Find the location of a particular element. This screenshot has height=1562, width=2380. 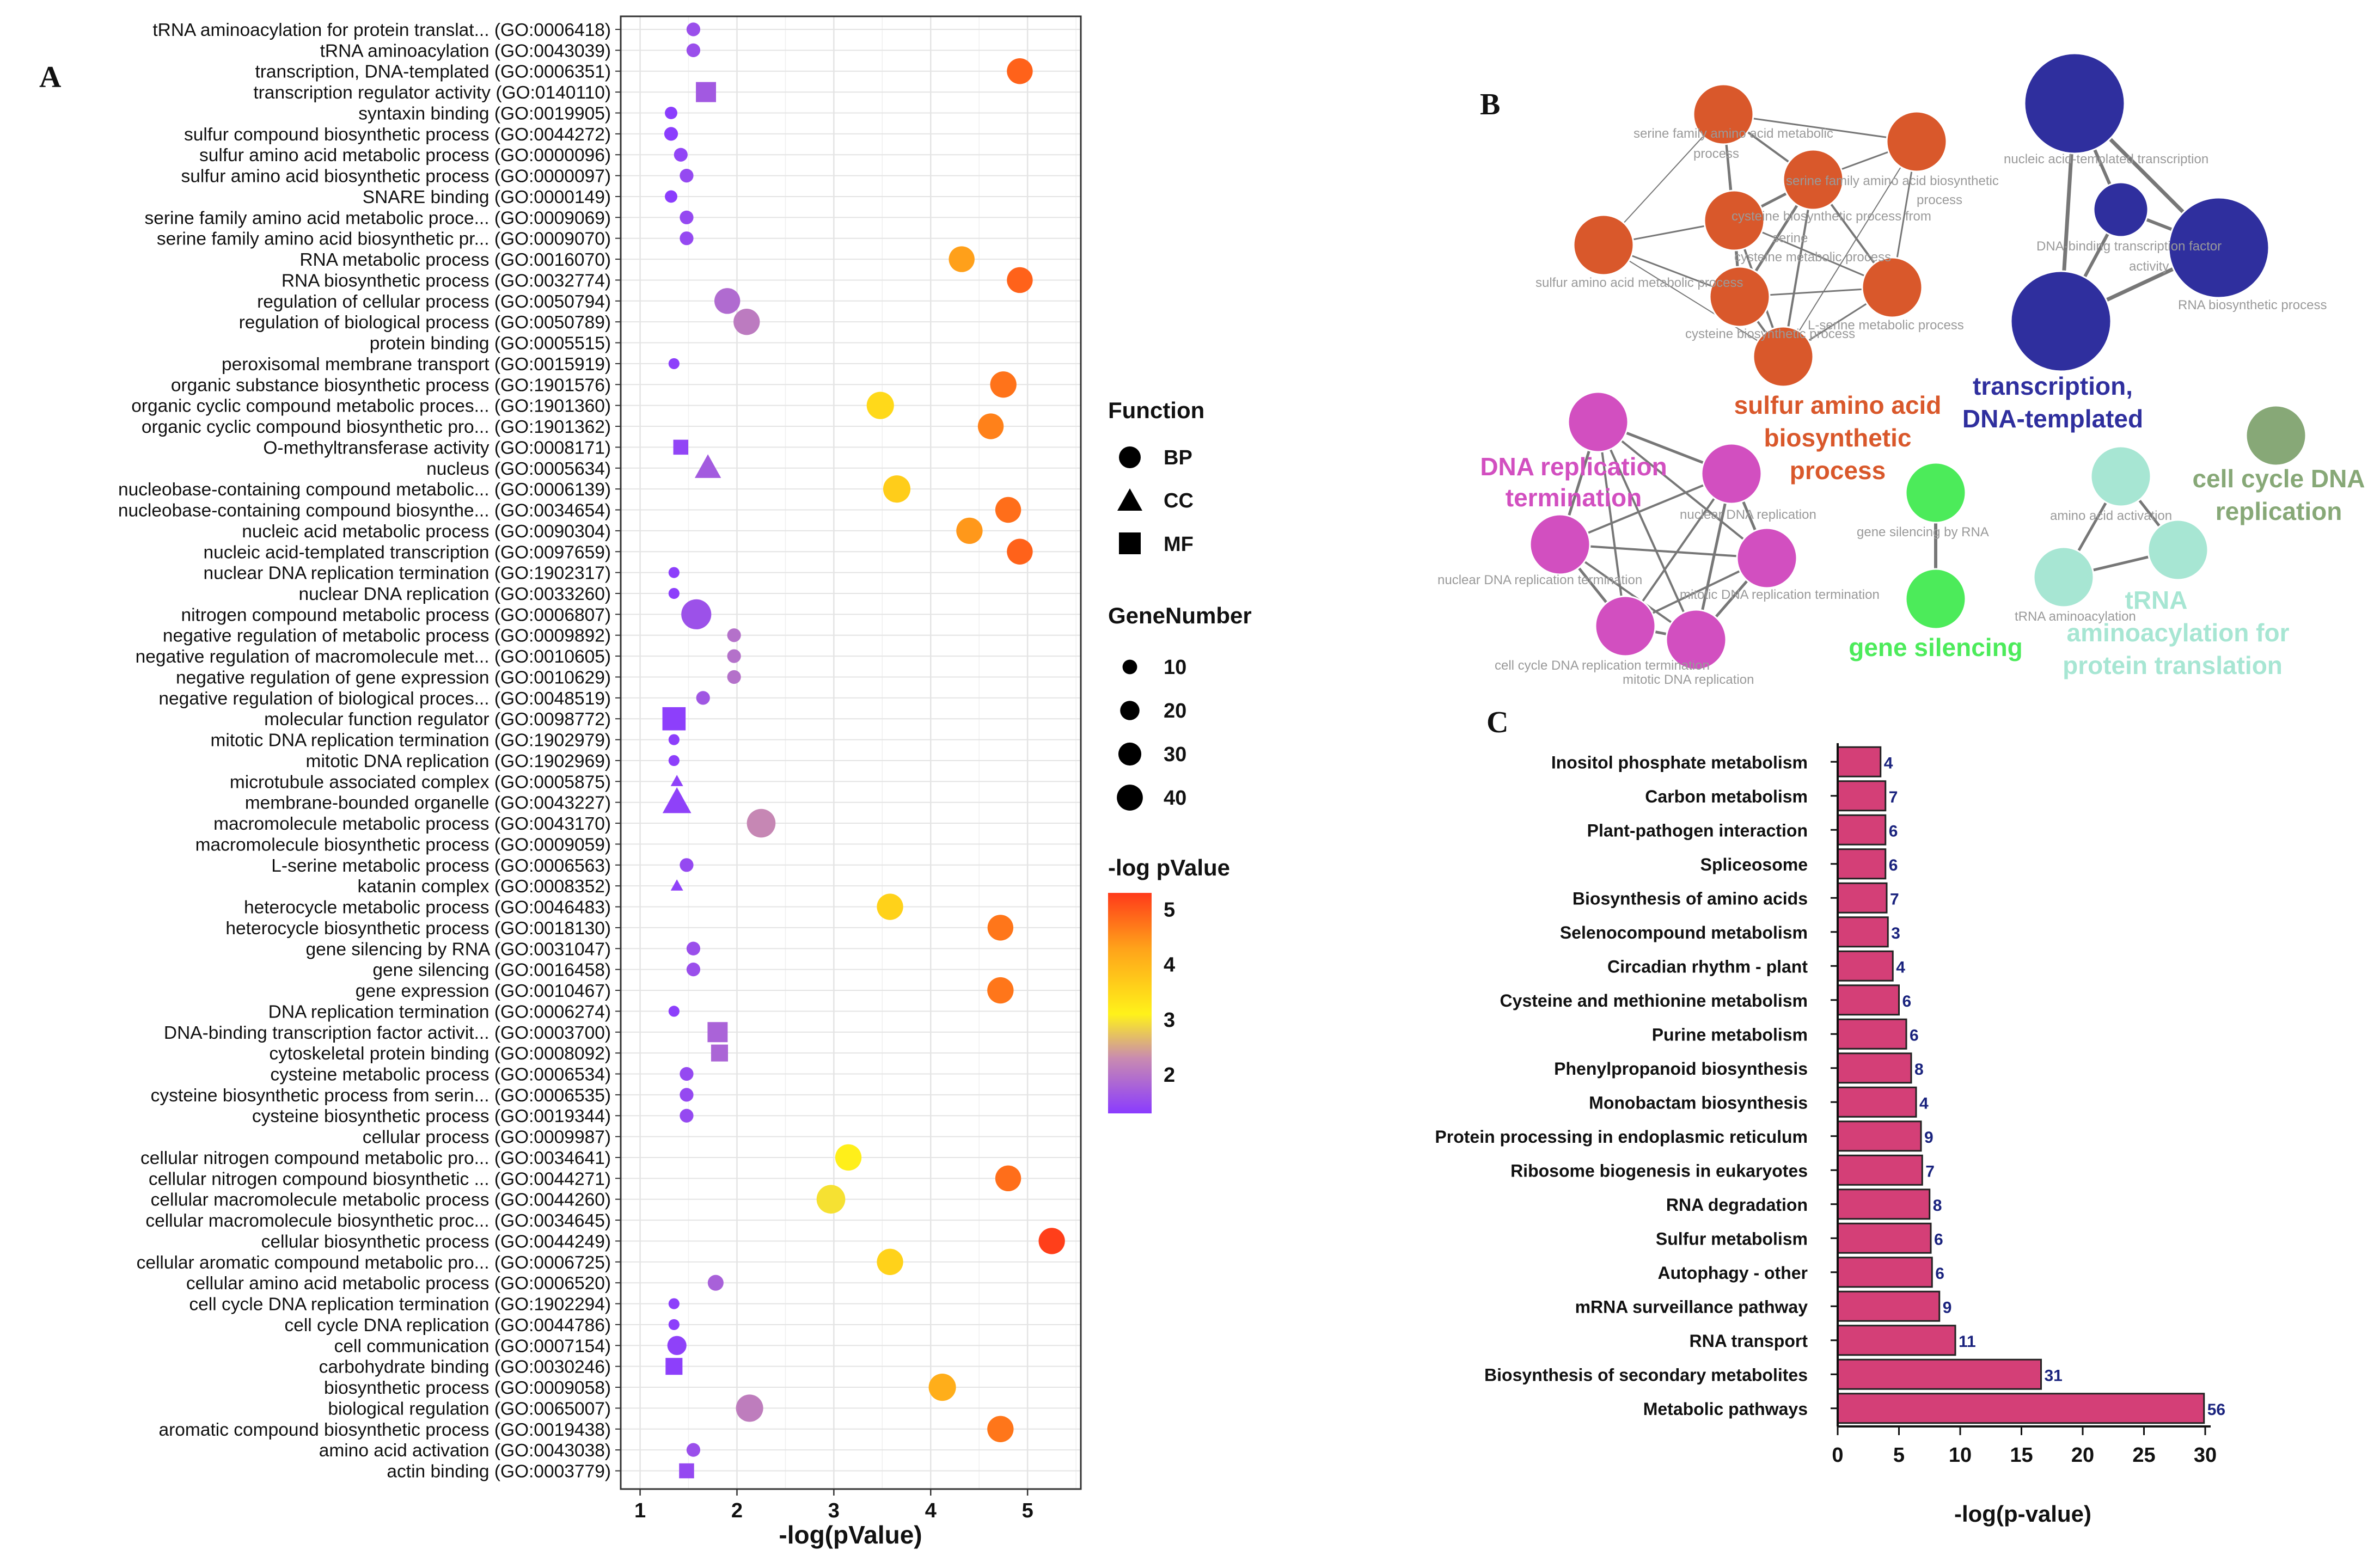

node-serine-family-biosynthetic is located at coordinates (1917, 142).